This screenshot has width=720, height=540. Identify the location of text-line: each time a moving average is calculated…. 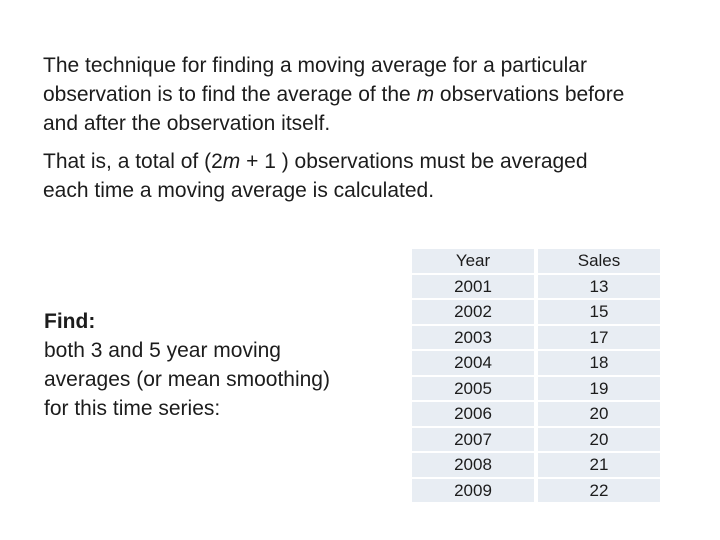
(315, 190).